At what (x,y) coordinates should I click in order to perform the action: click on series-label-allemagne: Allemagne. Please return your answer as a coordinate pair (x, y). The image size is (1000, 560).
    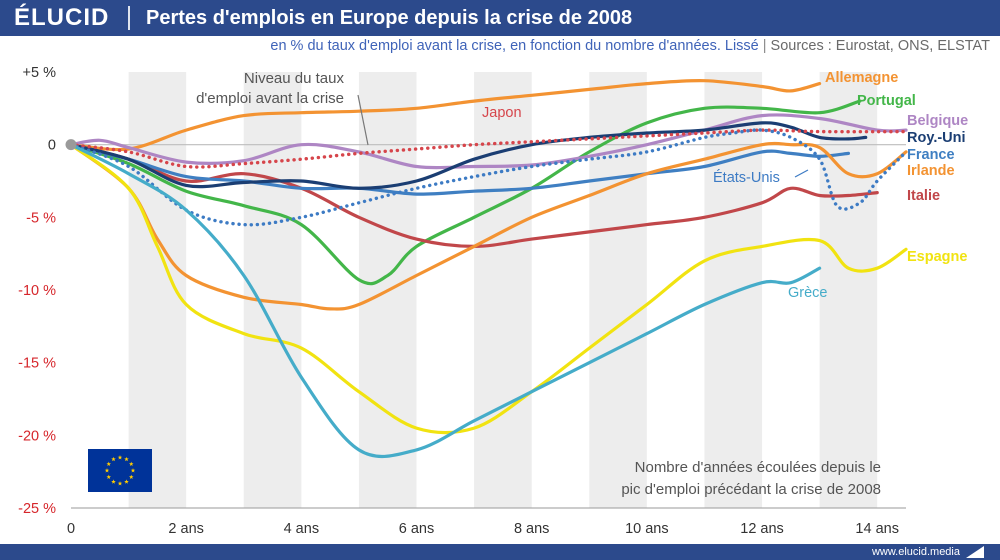
    Looking at the image, I should click on (861, 78).